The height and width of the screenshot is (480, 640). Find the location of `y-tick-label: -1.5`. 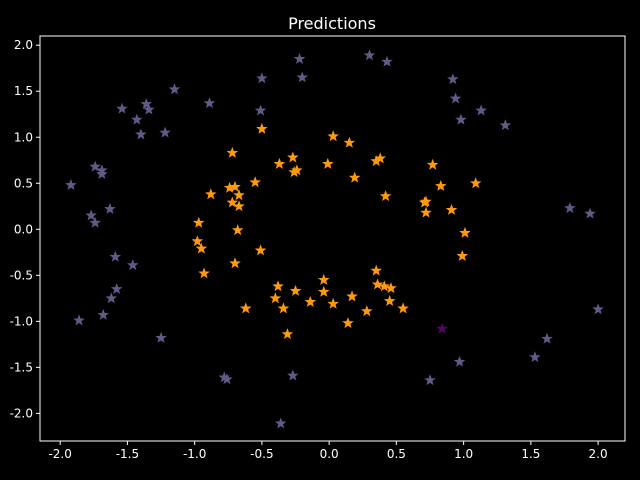

y-tick-label: -1.5 is located at coordinates (21, 367).